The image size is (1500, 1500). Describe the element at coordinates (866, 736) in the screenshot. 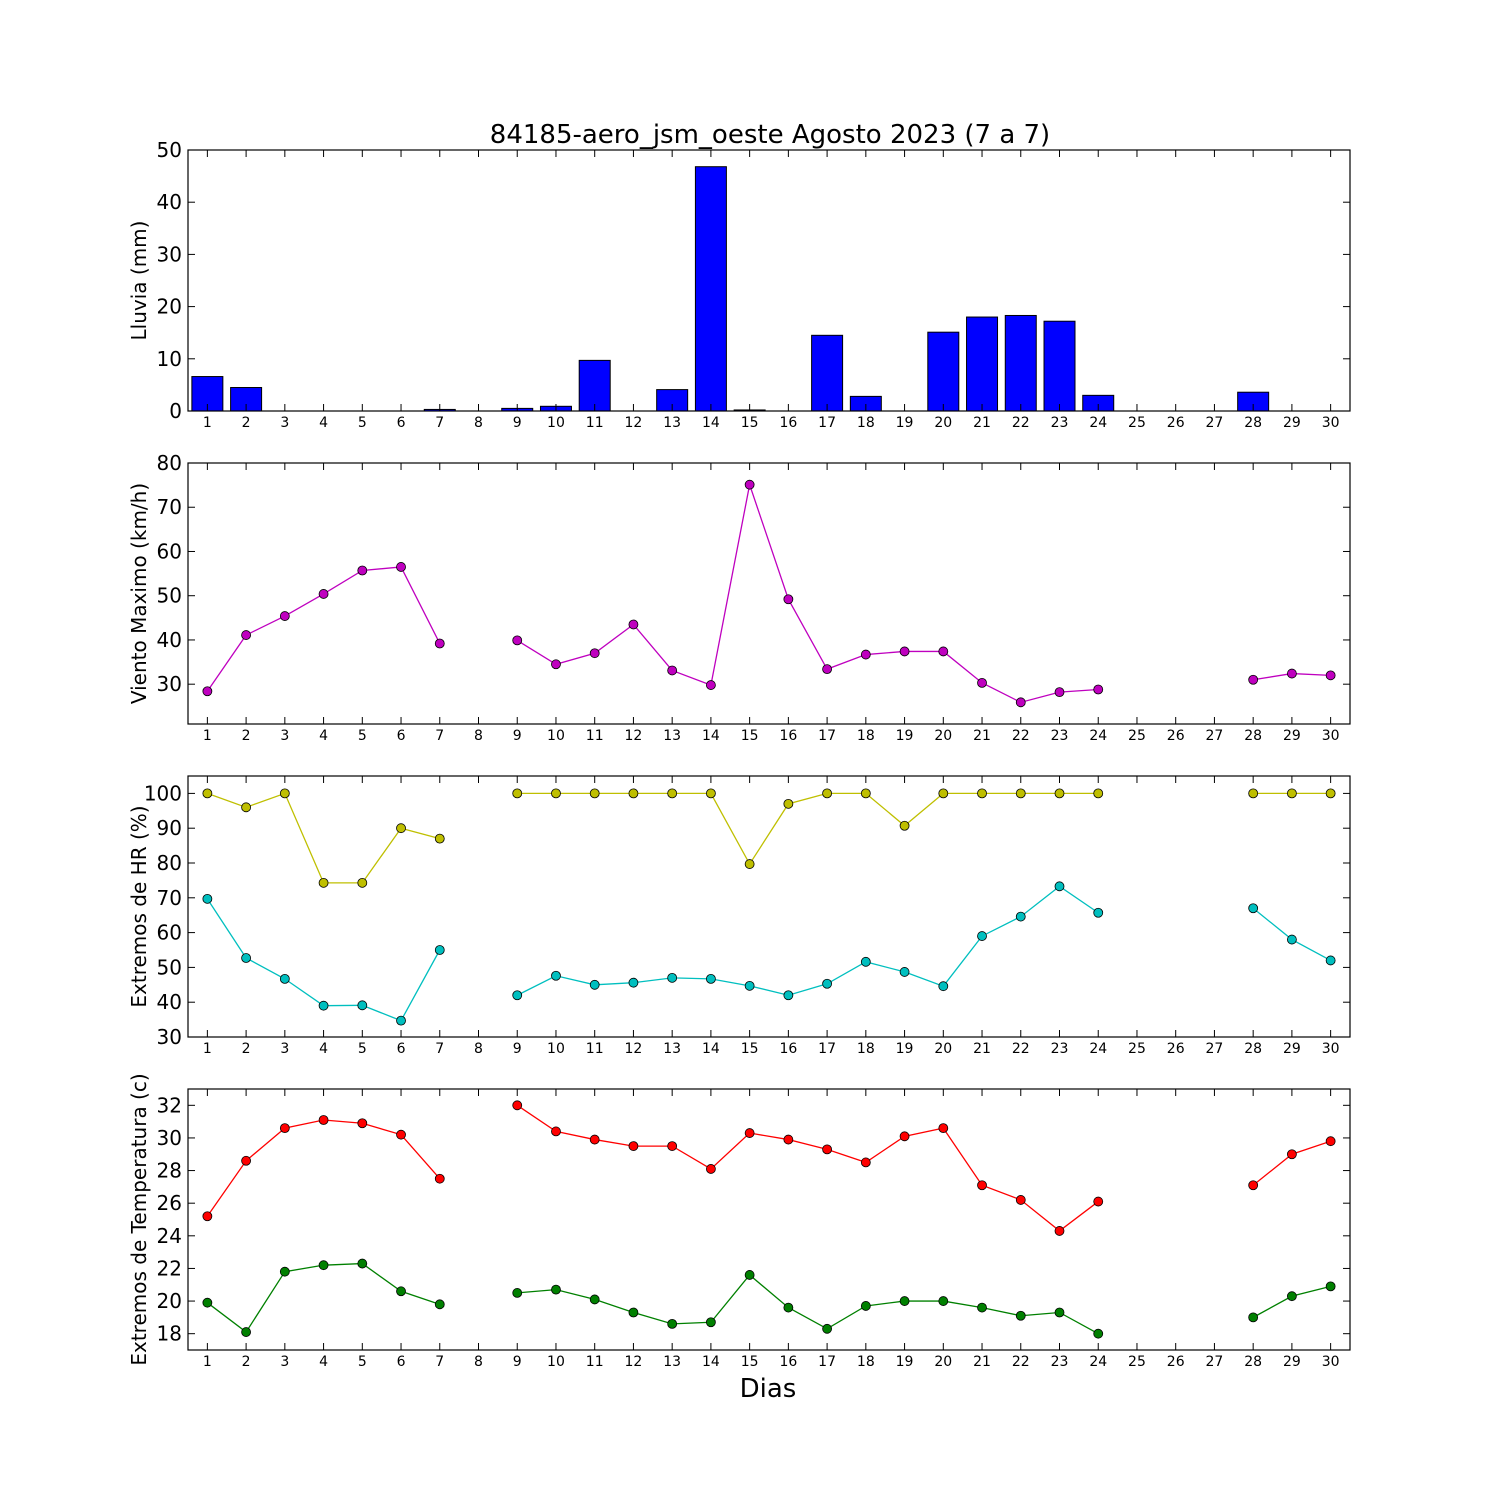

I see `x-tick-label: 18` at that location.